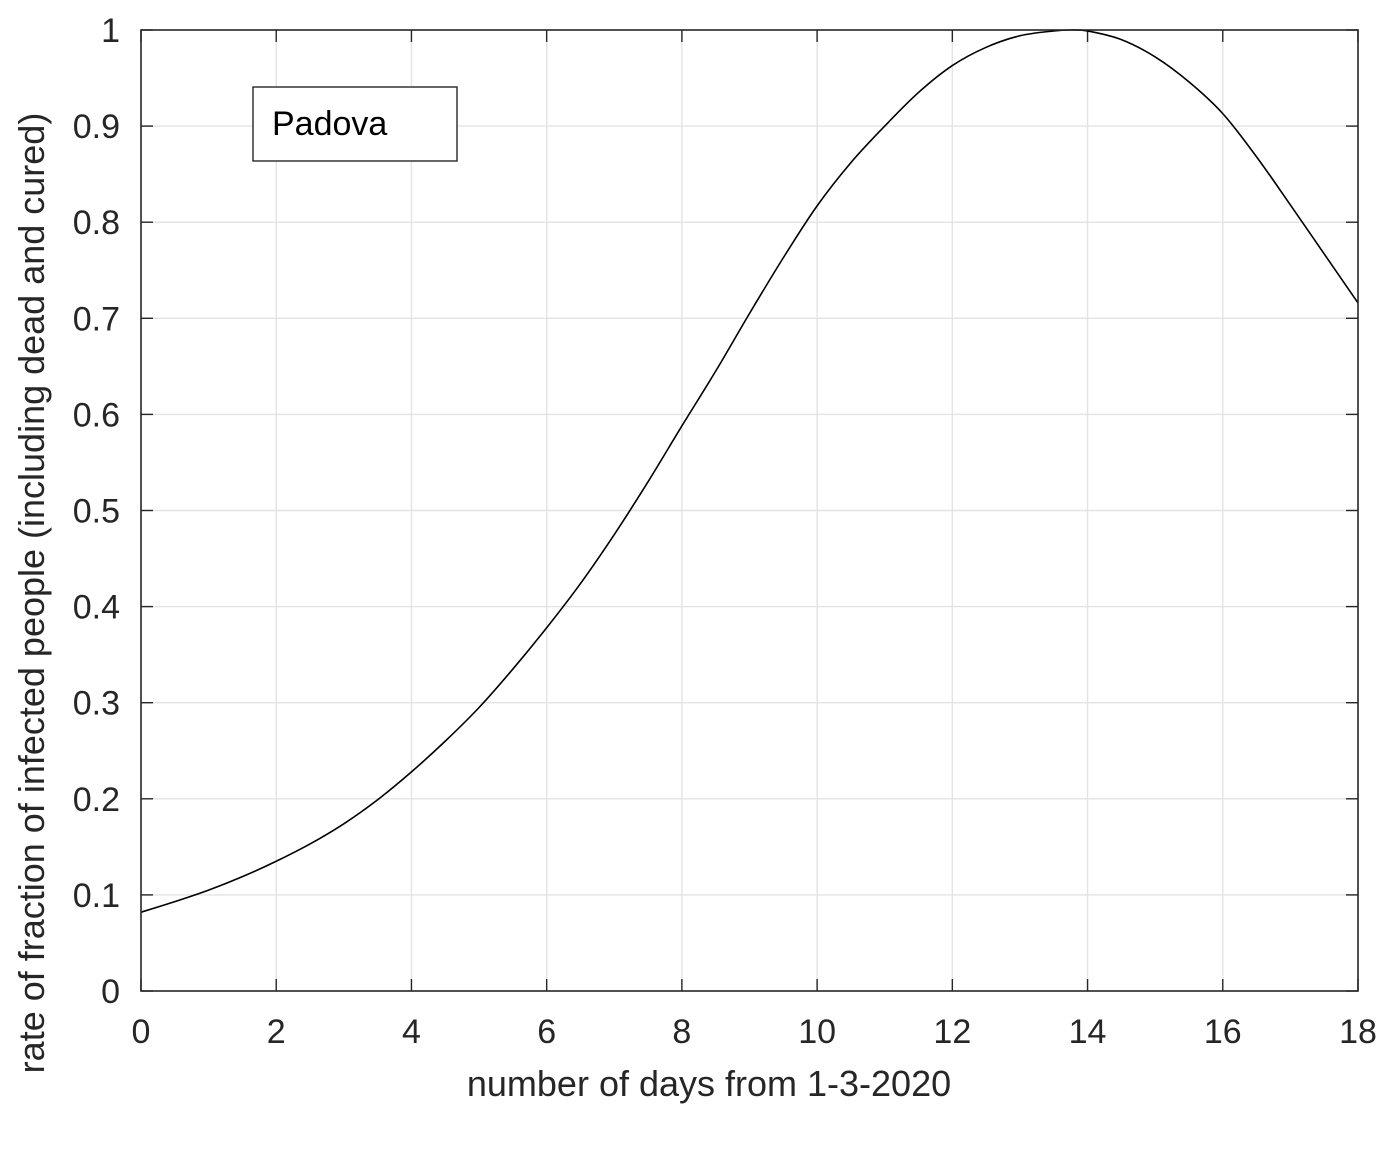 The image size is (1386, 1156). I want to click on x-tick-label: 6, so click(546, 1032).